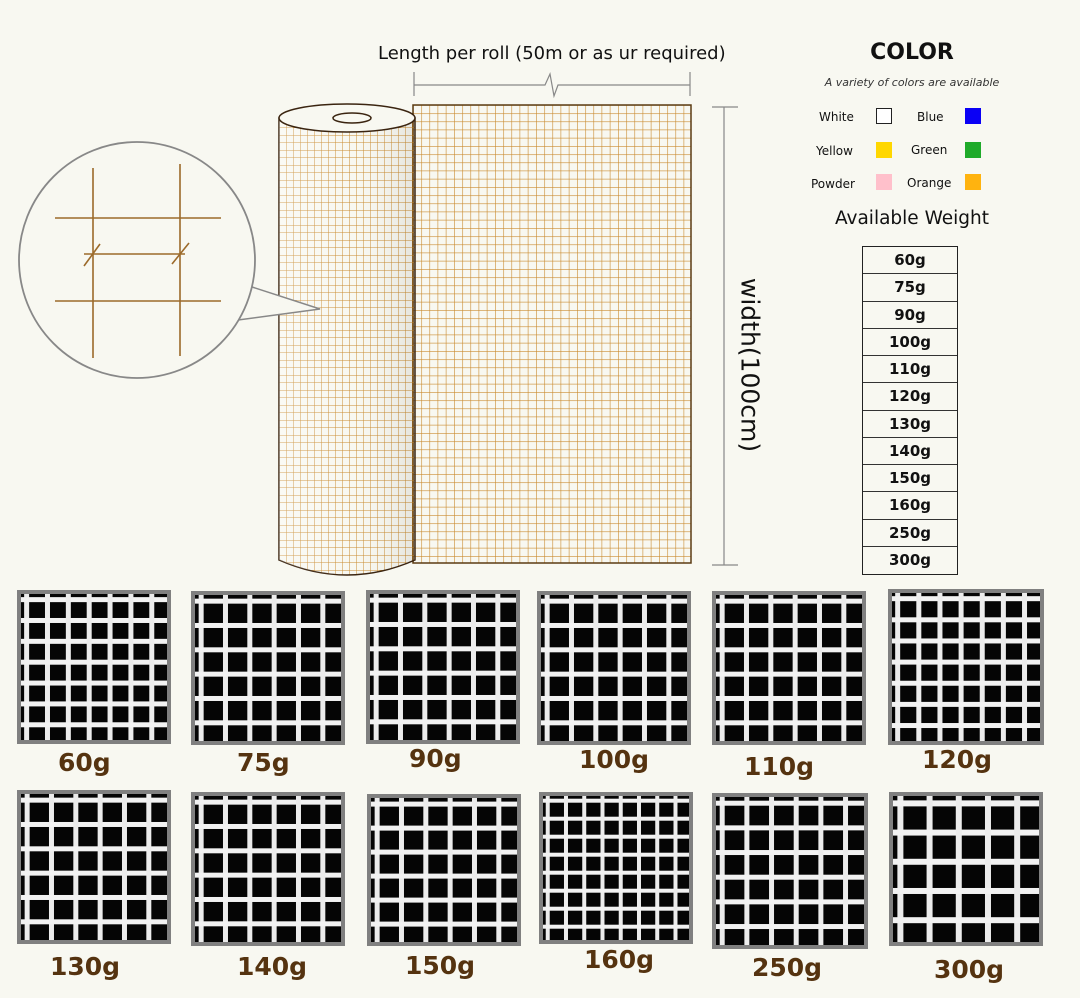  What do you see at coordinates (912, 82) in the screenshot?
I see `color-subtitle: A variety of colors are available` at bounding box center [912, 82].